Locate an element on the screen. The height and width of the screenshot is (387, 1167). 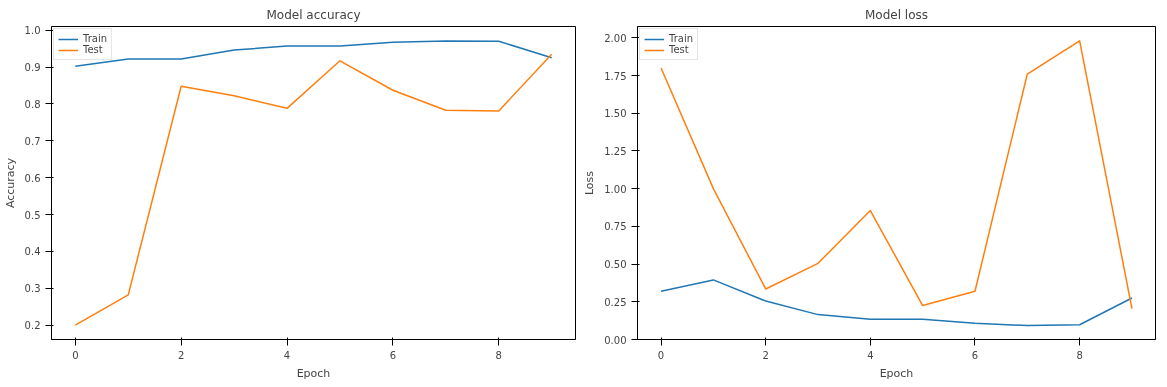
y-tick-label: 0.3 is located at coordinates (32, 289).